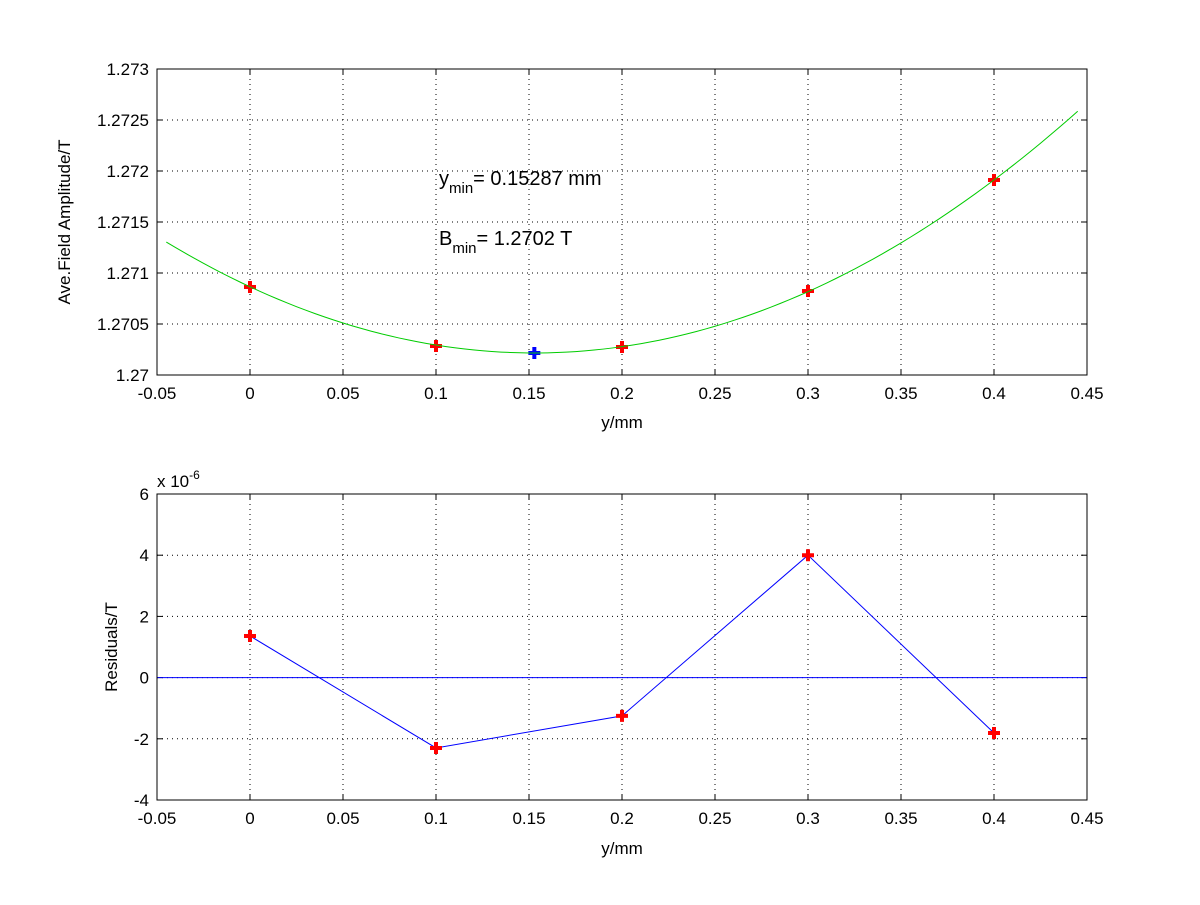 The height and width of the screenshot is (905, 1200). I want to click on bottom-x-tick-label: 0, so click(249, 818).